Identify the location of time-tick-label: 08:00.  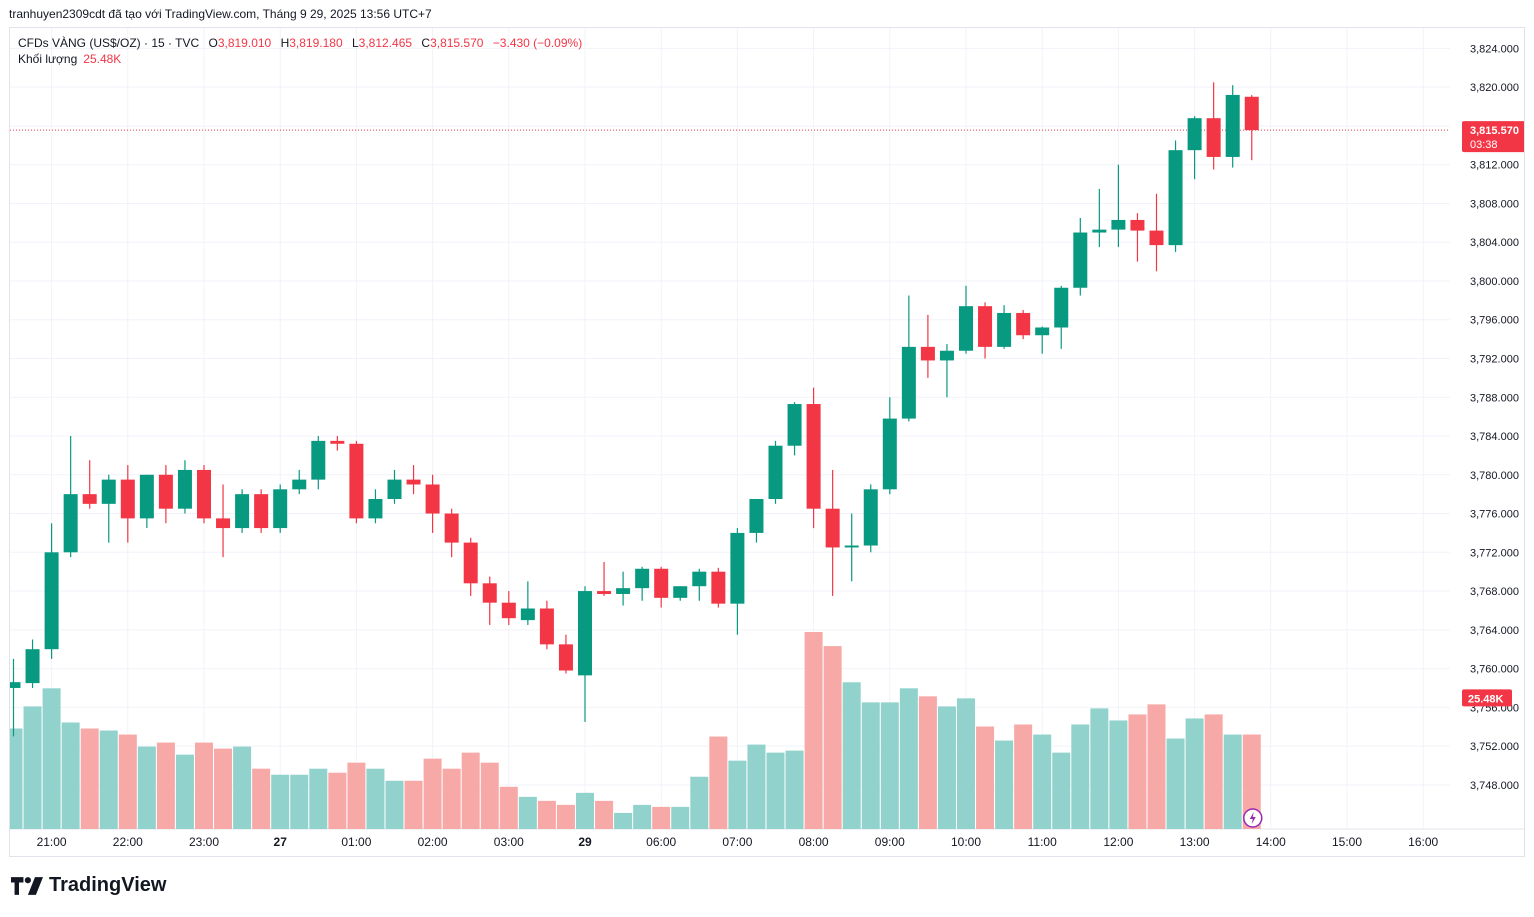
(814, 842).